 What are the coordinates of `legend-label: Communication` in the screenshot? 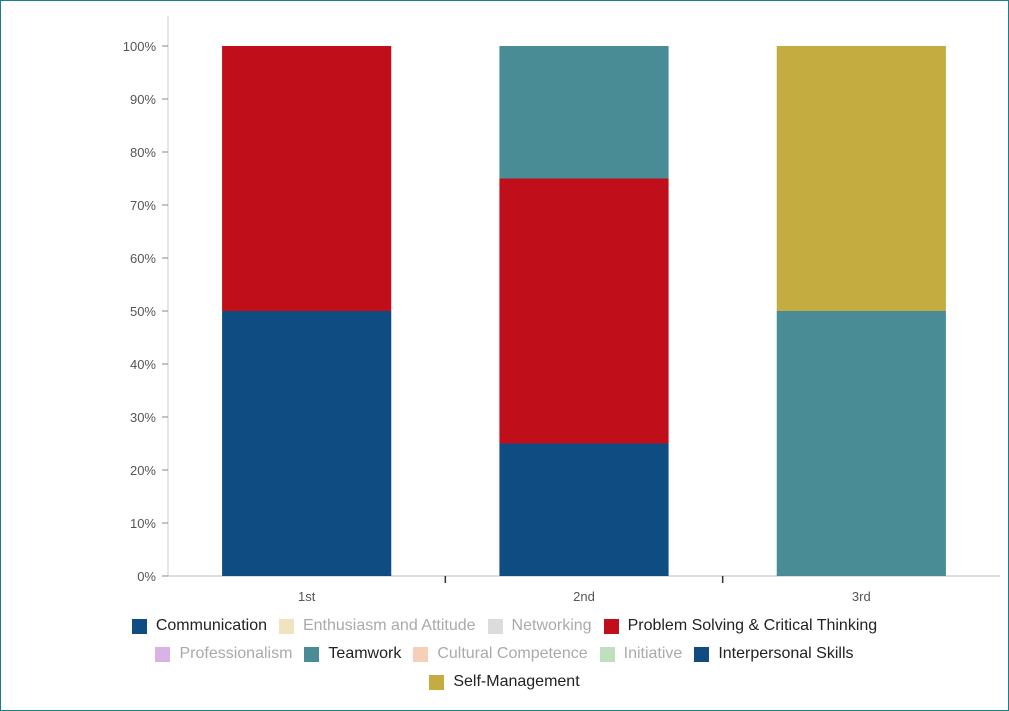 It's located at (211, 625).